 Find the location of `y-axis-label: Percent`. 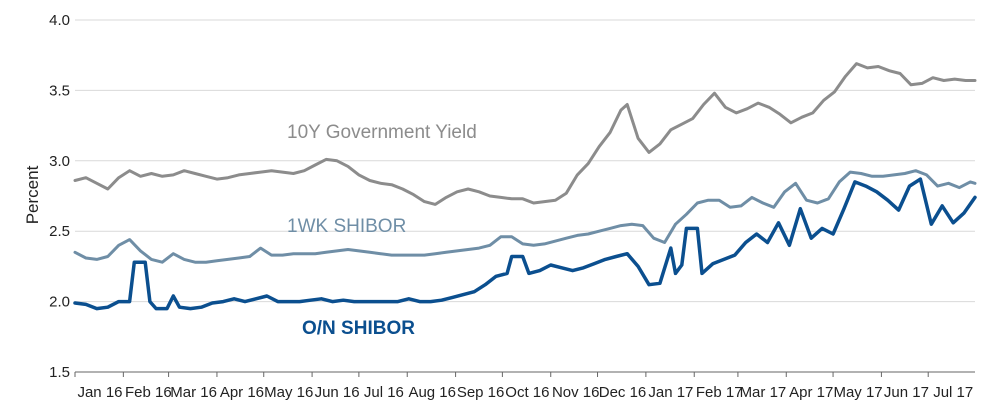

y-axis-label: Percent is located at coordinates (32, 194).